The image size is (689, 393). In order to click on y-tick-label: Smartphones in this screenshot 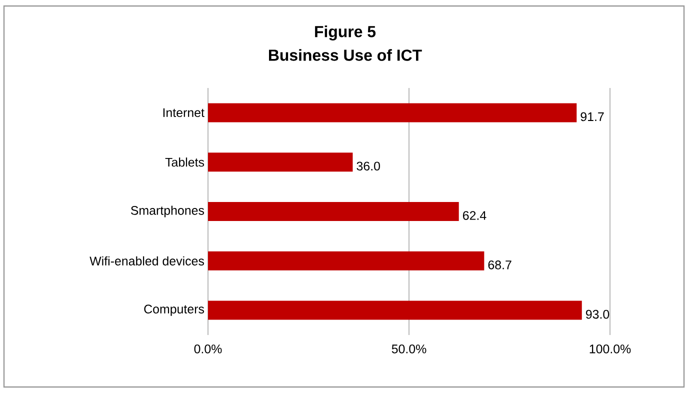, I will do `click(167, 212)`.